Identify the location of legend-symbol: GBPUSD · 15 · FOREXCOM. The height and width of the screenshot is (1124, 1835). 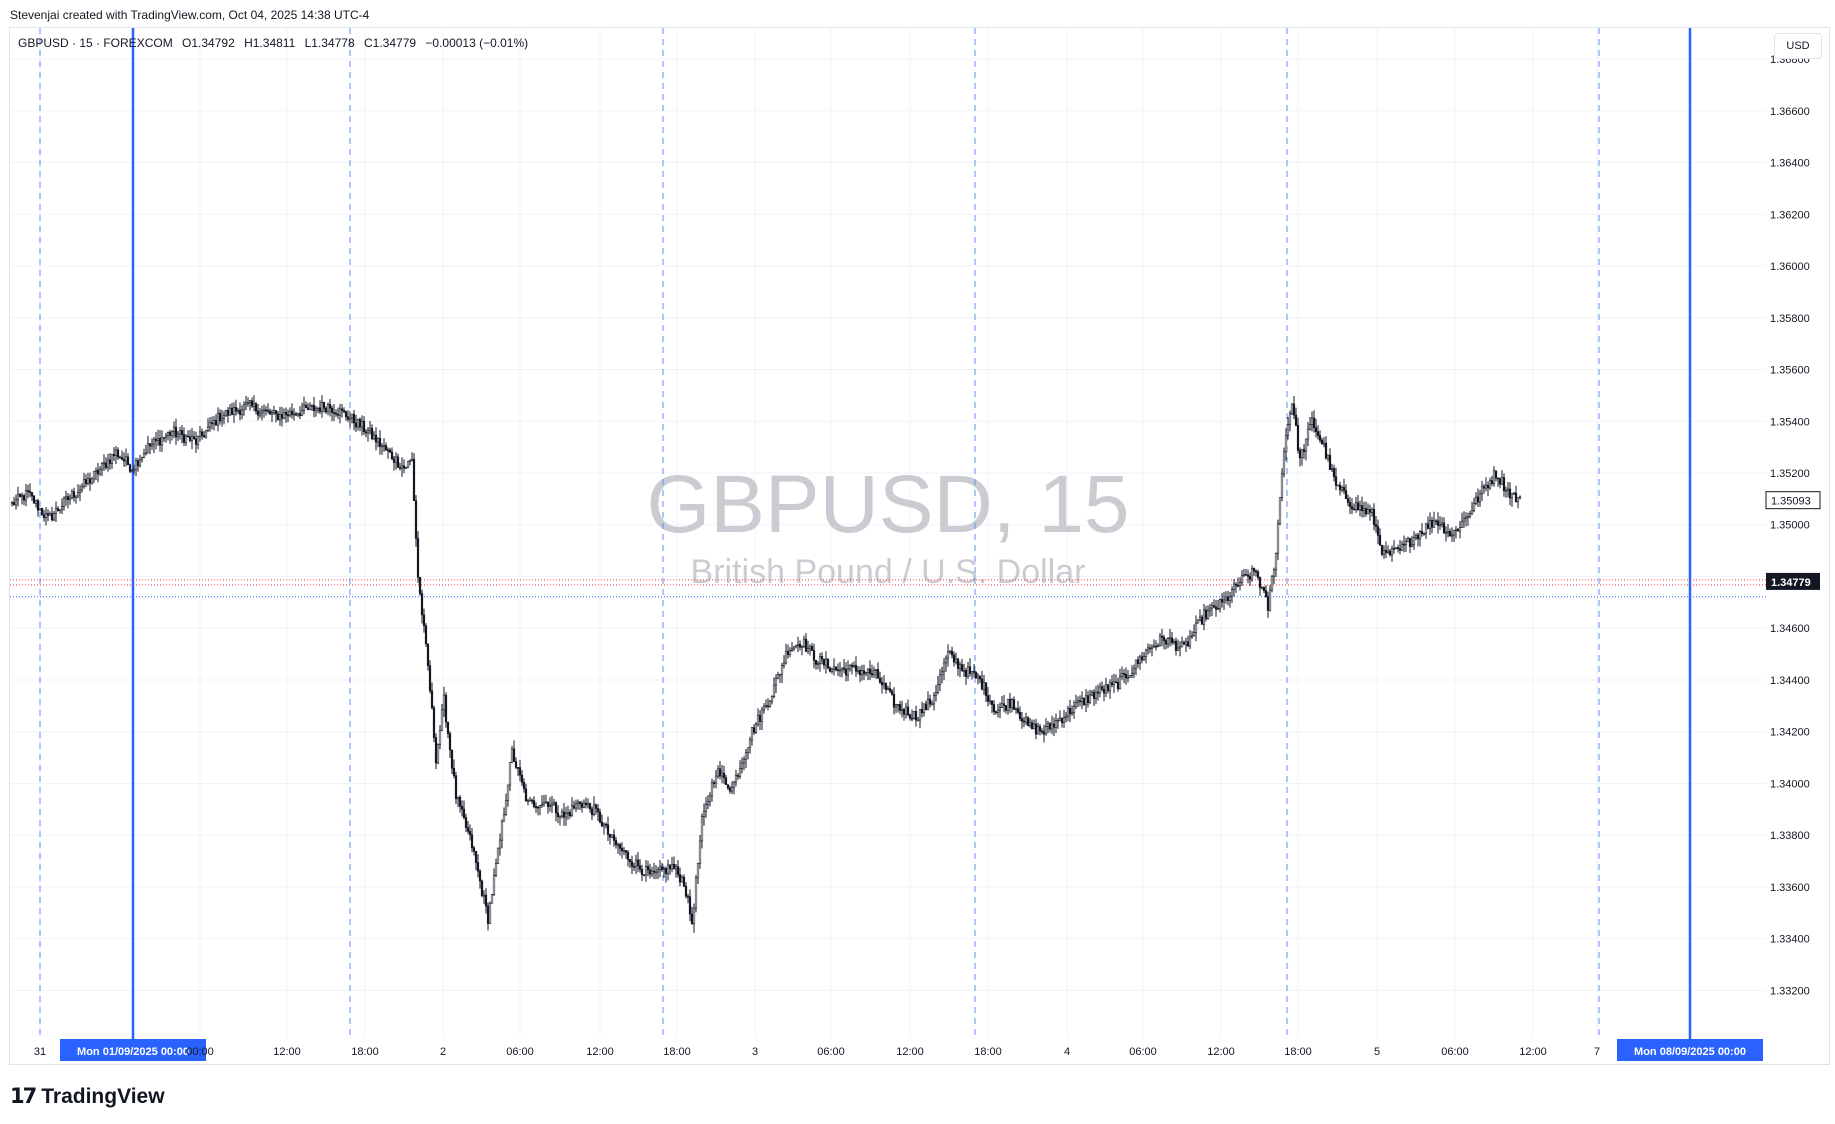
(95, 43).